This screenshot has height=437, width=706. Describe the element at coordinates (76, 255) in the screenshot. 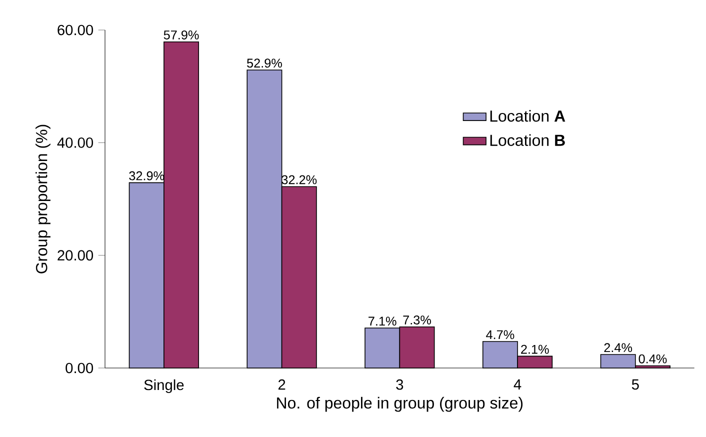

I see `y-tick-label: 20.00` at that location.